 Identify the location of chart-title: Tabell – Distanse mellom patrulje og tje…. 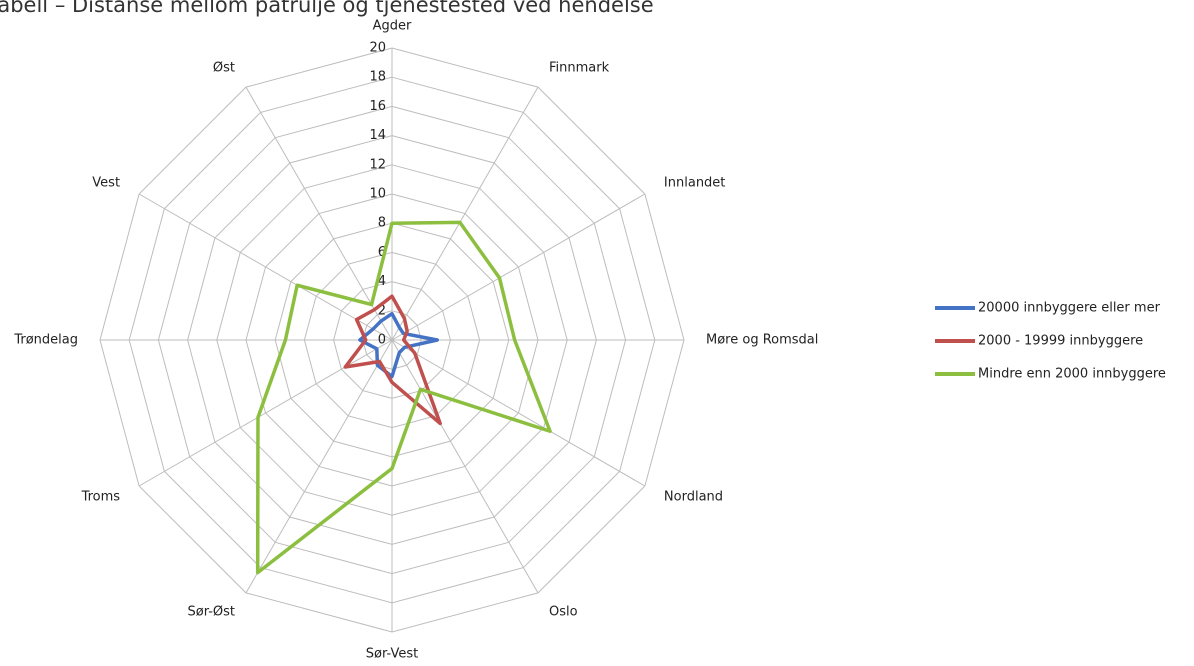
(327, 8).